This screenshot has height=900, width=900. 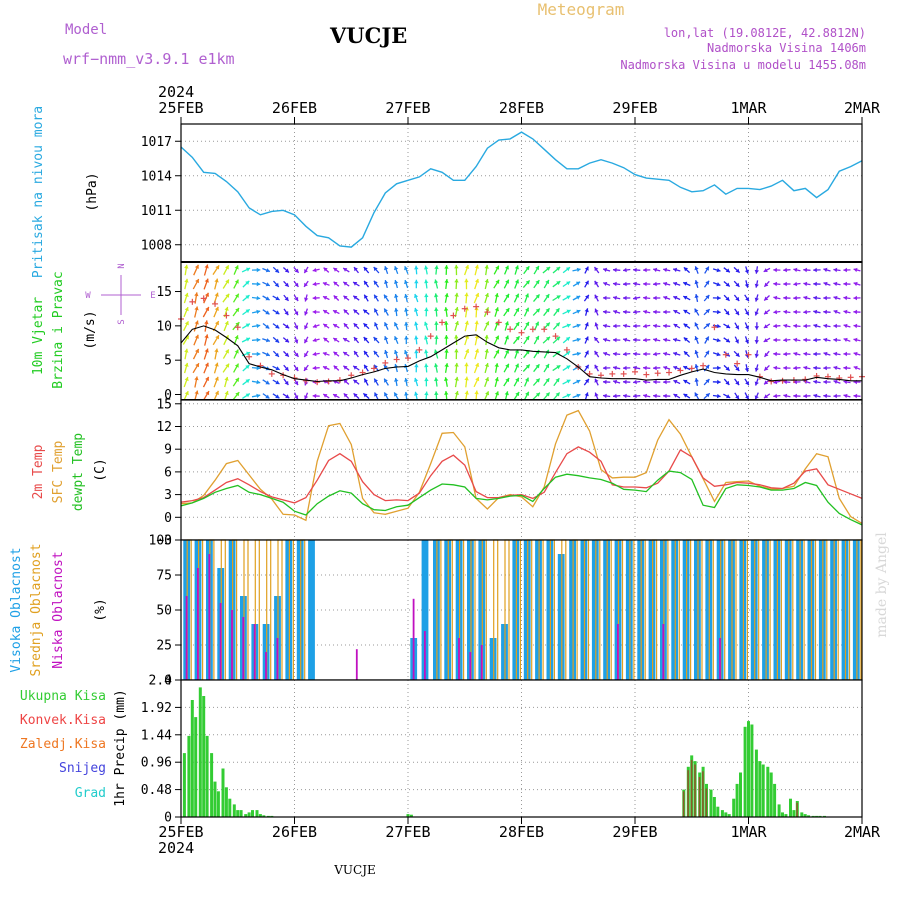 What do you see at coordinates (289, 610) in the screenshot?
I see `cloud-high-bar` at bounding box center [289, 610].